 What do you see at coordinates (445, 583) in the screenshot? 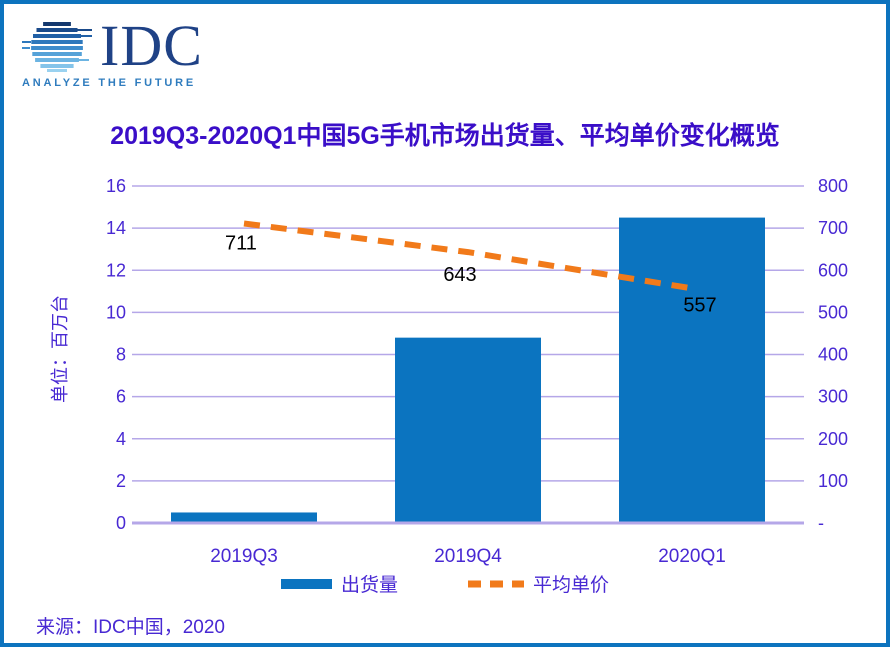
I see `chart-legend: 出货量 平均单价` at bounding box center [445, 583].